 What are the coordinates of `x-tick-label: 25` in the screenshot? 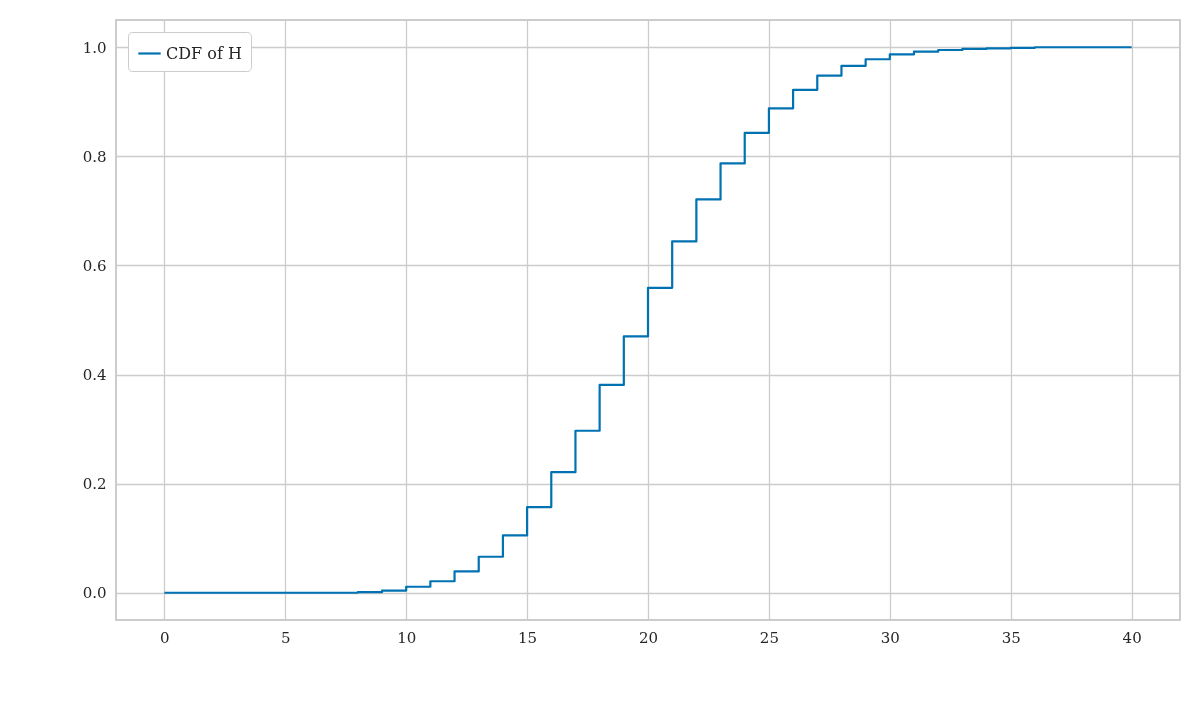 It's located at (769, 637).